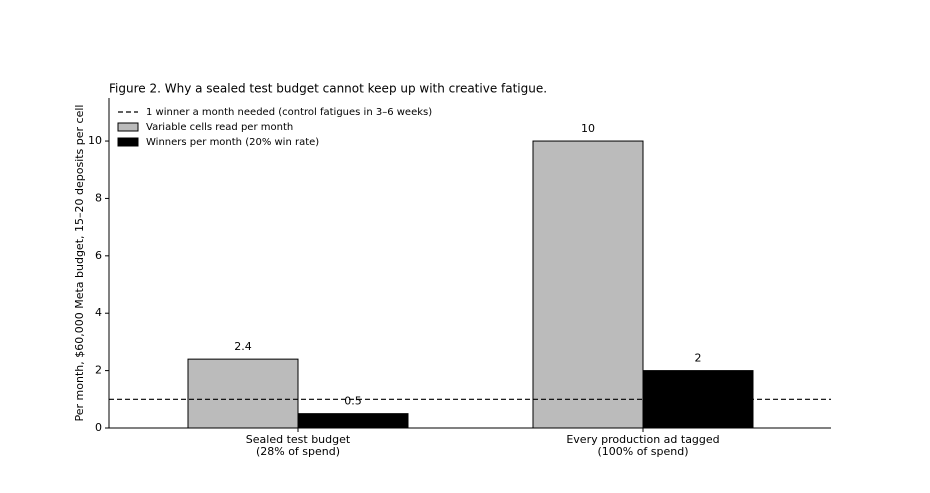 The width and height of the screenshot is (930, 493). Describe the element at coordinates (353, 401) in the screenshot. I see `value-label: 0.5` at that location.